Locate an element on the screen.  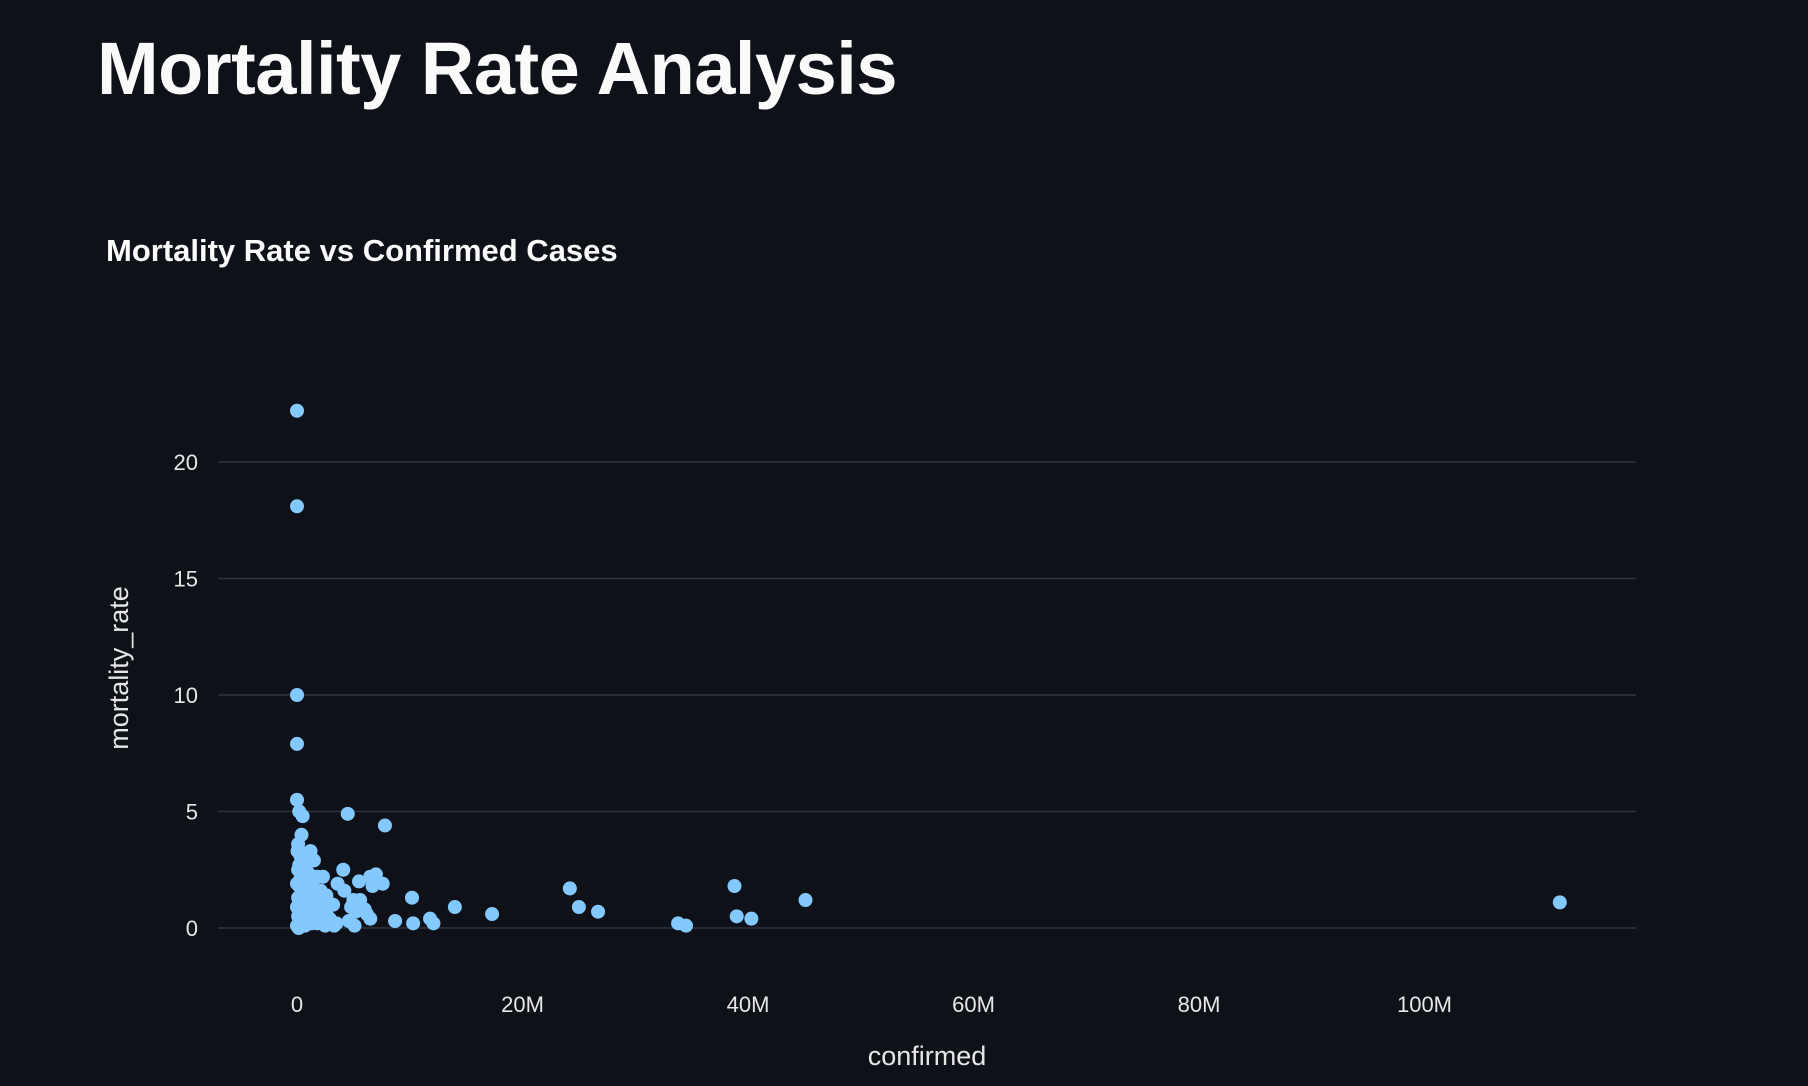
y-tick-label: 20 is located at coordinates (186, 462).